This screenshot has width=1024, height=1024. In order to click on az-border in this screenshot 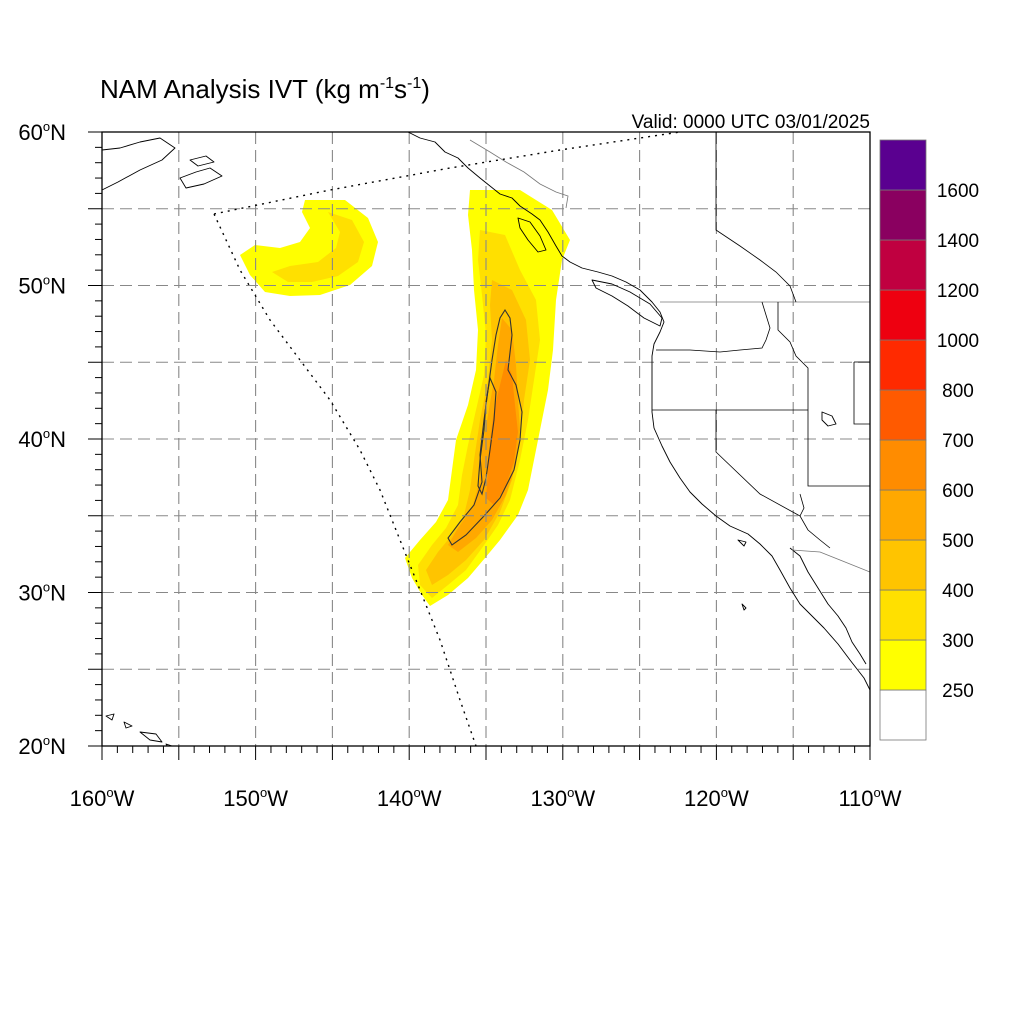, I will do `click(815, 521)`.